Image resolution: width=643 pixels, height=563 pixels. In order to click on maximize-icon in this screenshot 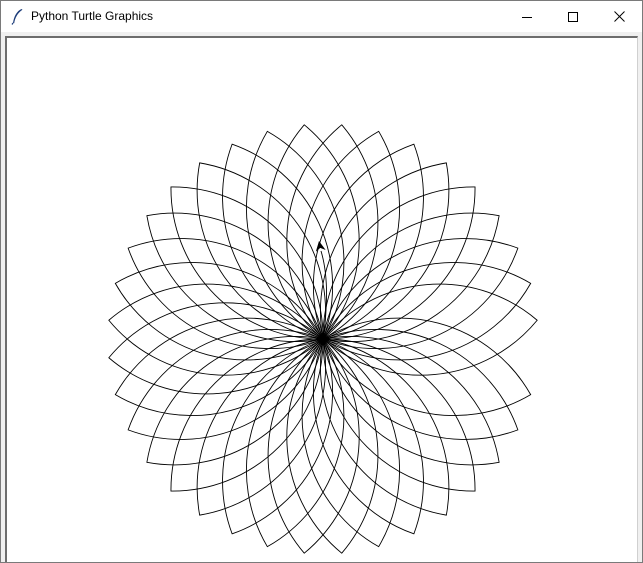, I will do `click(573, 16)`.